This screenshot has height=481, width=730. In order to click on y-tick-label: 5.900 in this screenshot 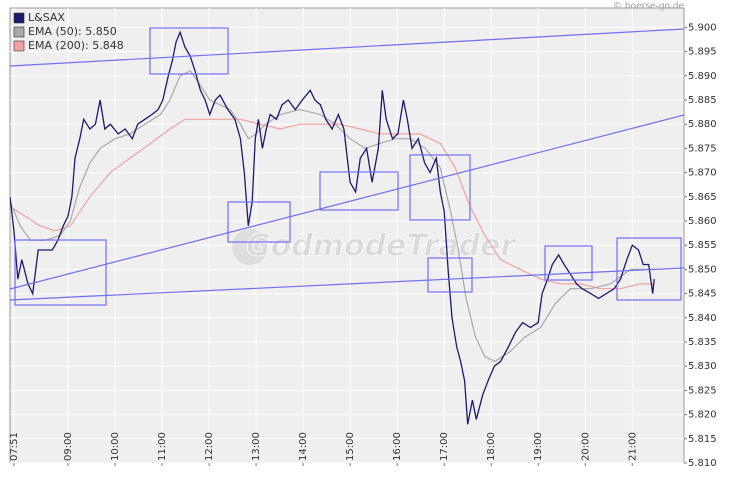, I will do `click(702, 27)`.